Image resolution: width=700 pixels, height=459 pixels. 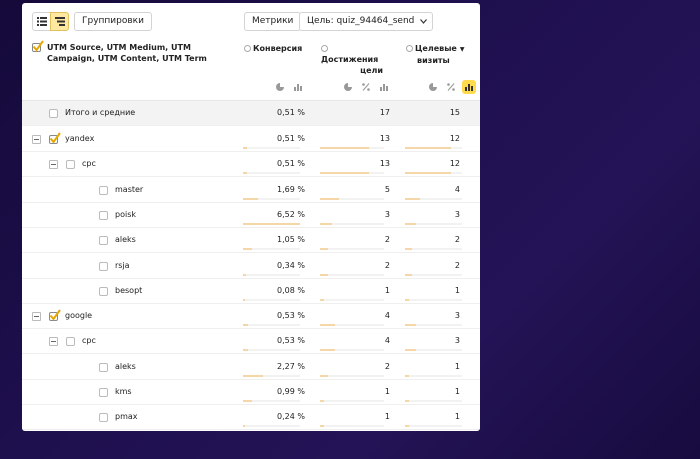 I want to click on tree-view-button, so click(x=59, y=21).